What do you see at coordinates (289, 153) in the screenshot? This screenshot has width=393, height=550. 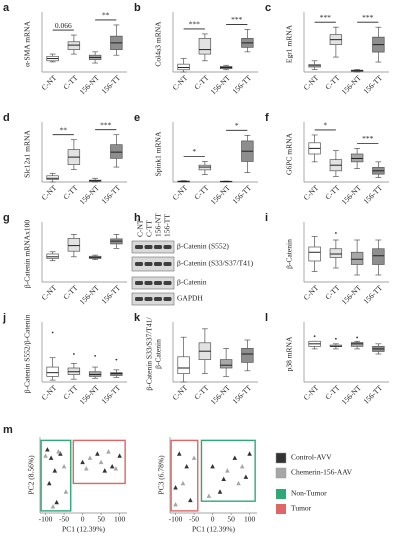 I see `y-axis-label: G6PC mRNA` at bounding box center [289, 153].